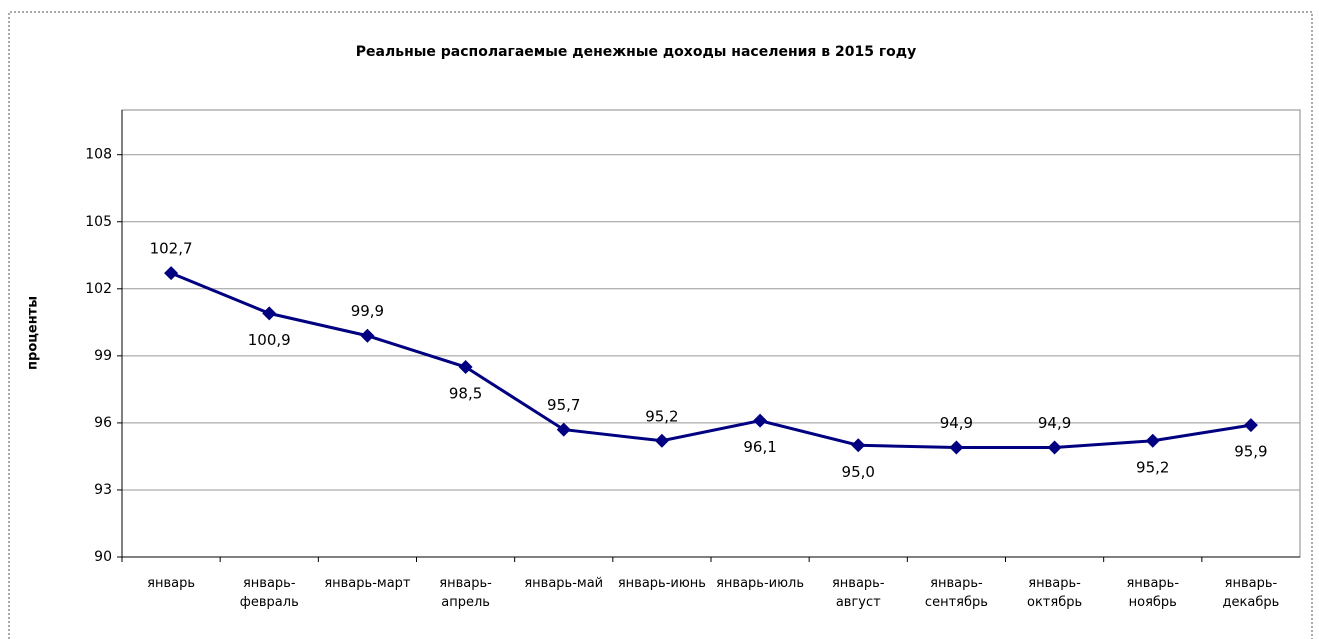  I want to click on x-tick-label: январь-июнь, so click(661, 583).